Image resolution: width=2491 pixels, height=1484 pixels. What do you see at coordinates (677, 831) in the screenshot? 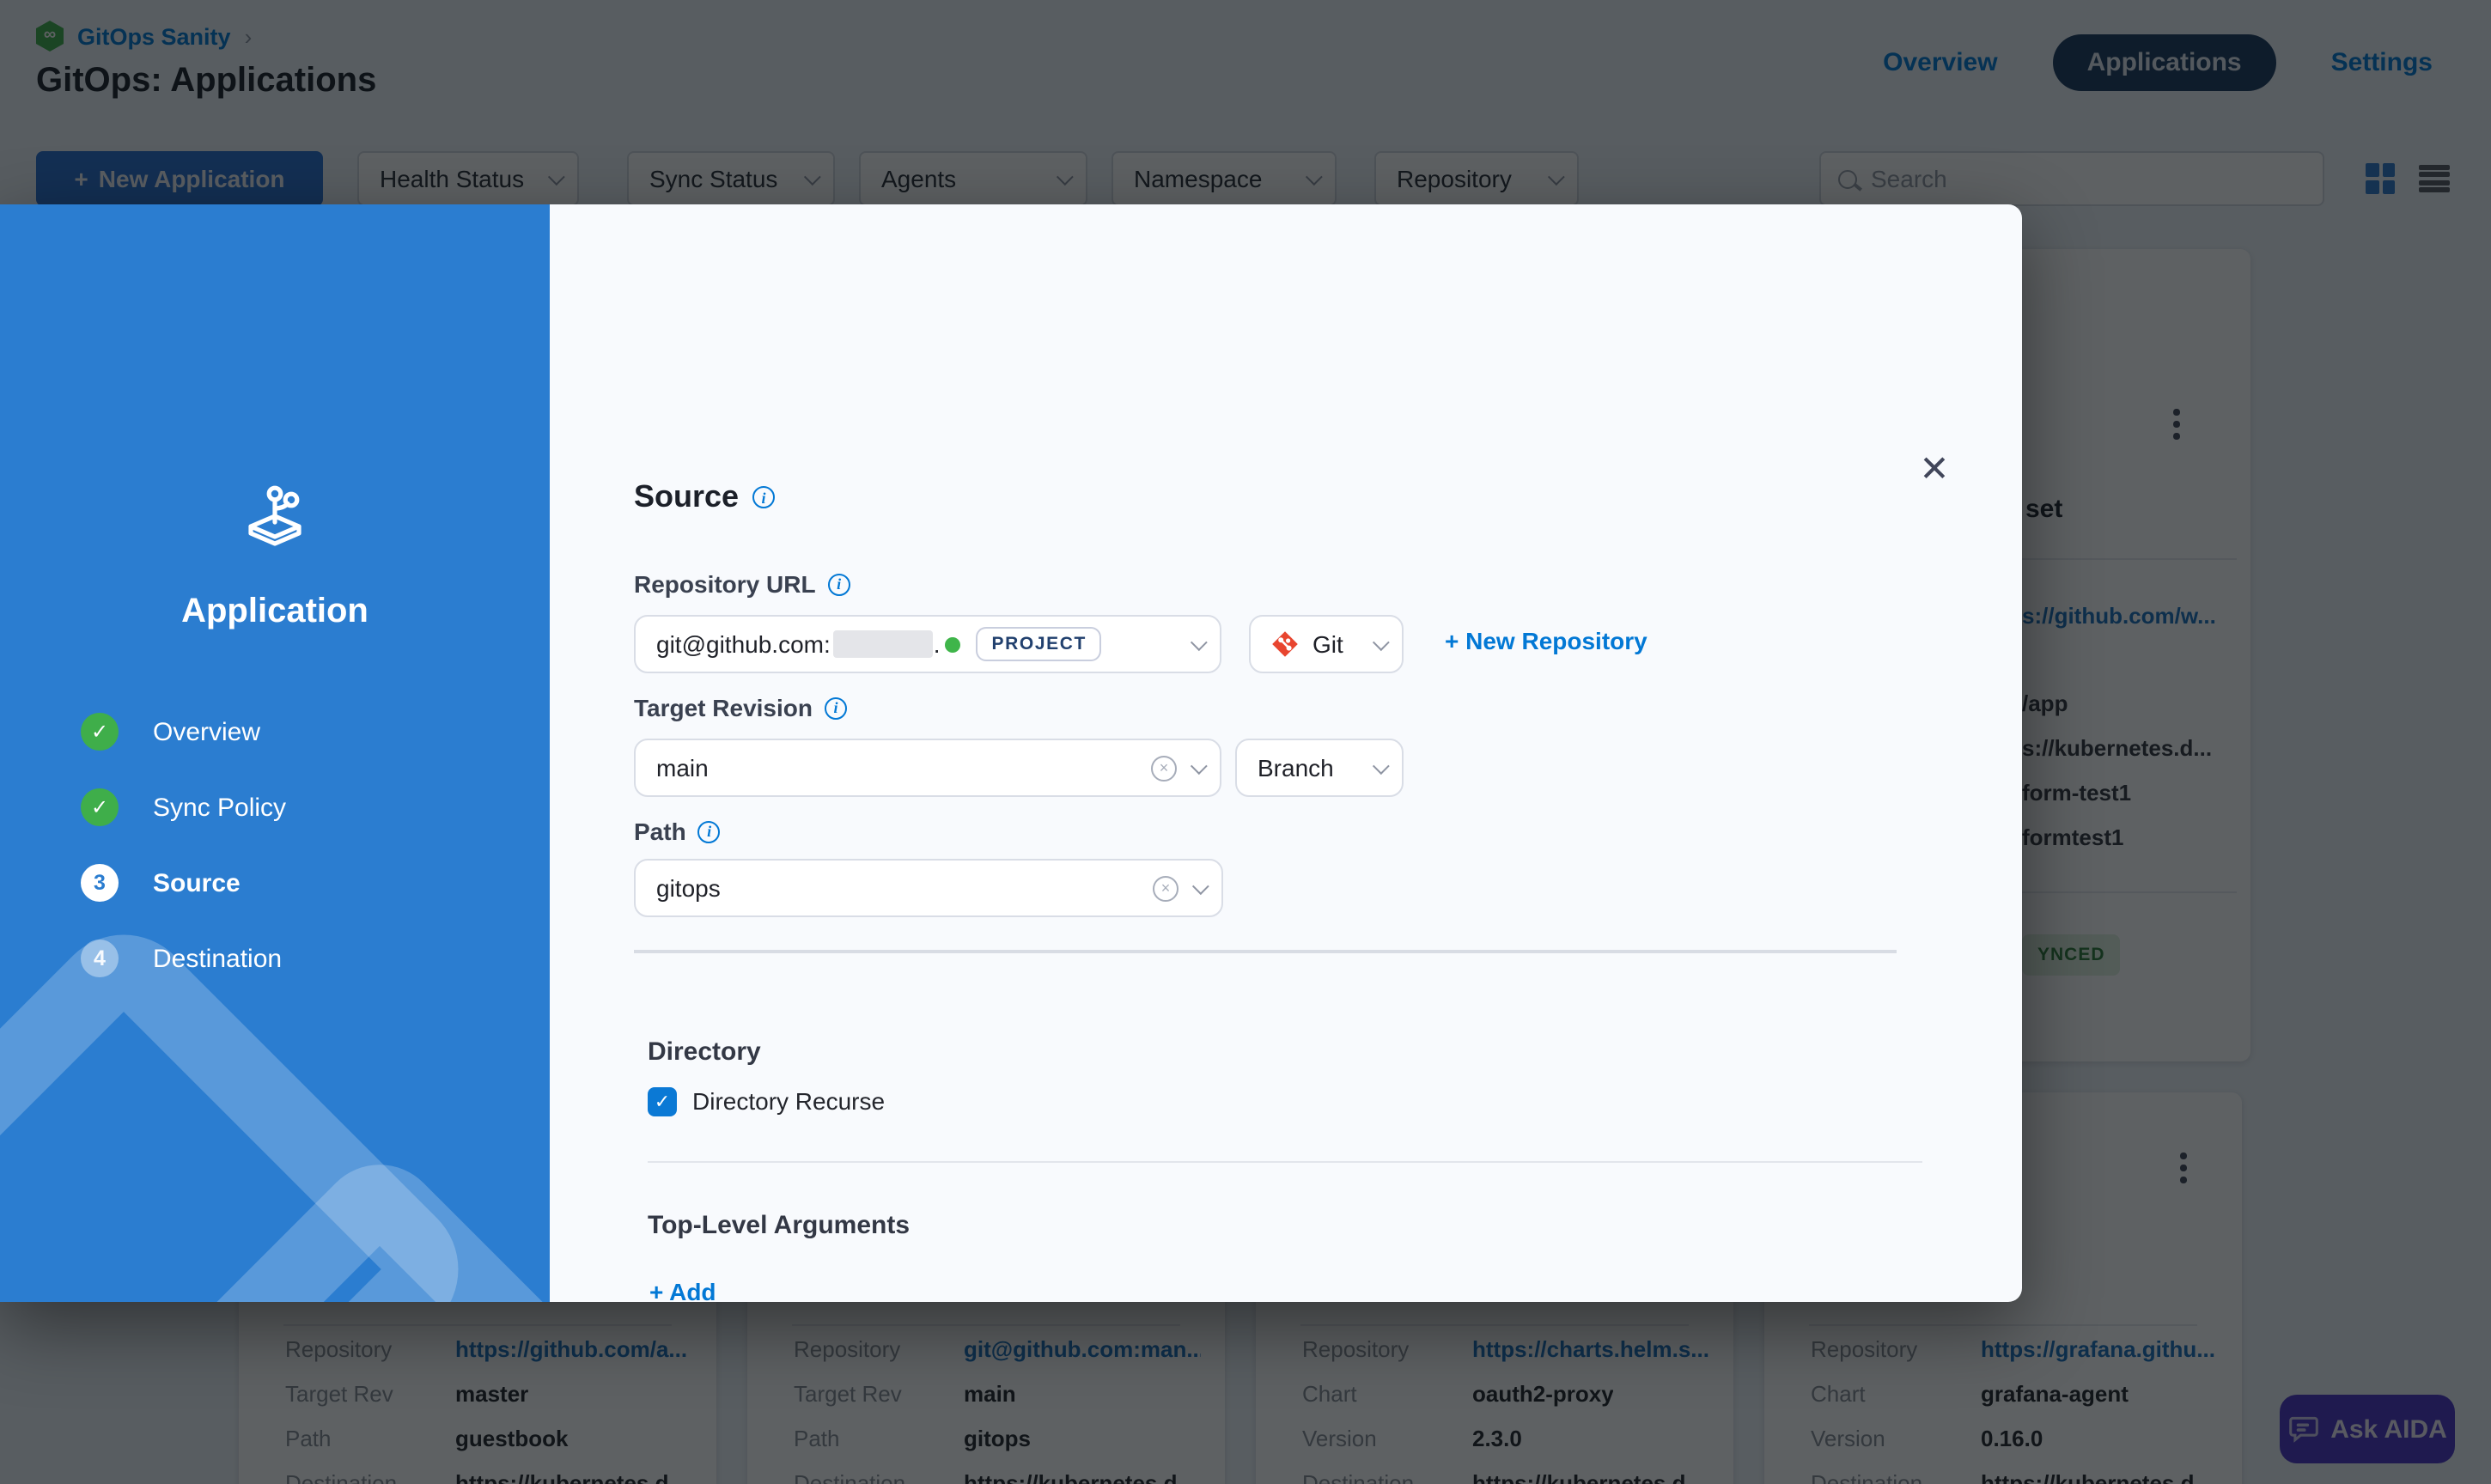
I see `path-label: Path i` at bounding box center [677, 831].